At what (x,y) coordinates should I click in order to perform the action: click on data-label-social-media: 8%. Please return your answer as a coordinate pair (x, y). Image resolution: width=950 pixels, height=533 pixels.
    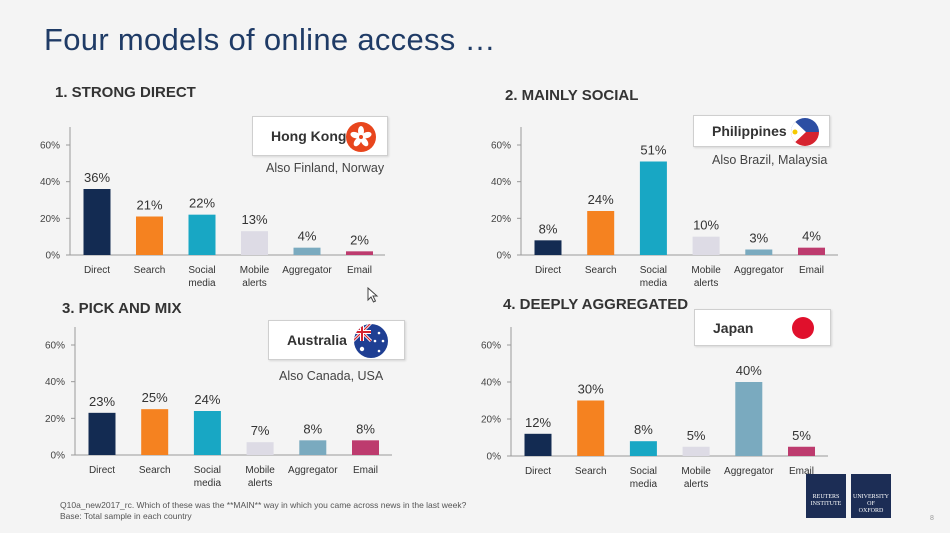
    Looking at the image, I should click on (643, 429).